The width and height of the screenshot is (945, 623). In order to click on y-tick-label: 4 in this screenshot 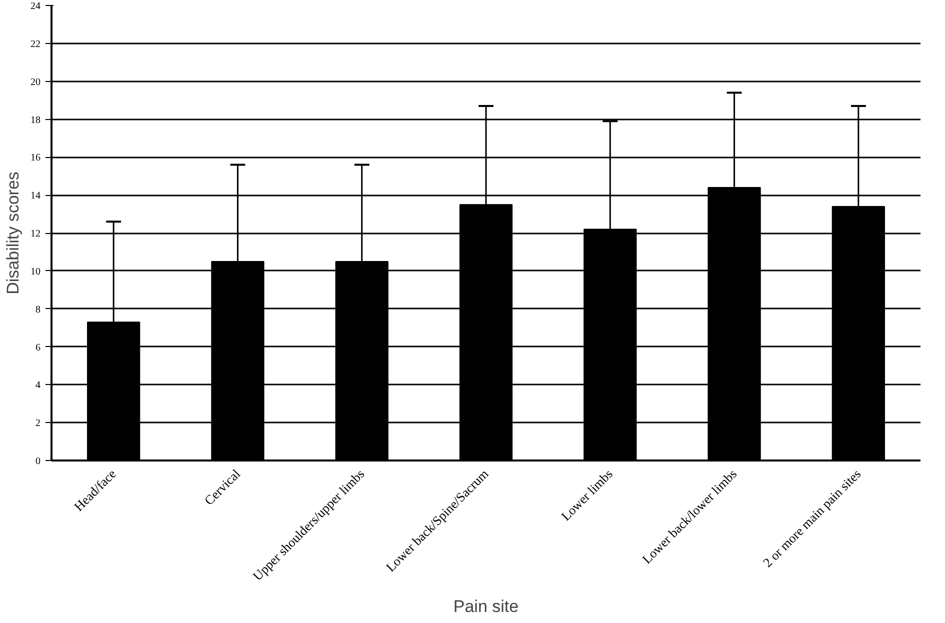, I will do `click(38, 386)`.